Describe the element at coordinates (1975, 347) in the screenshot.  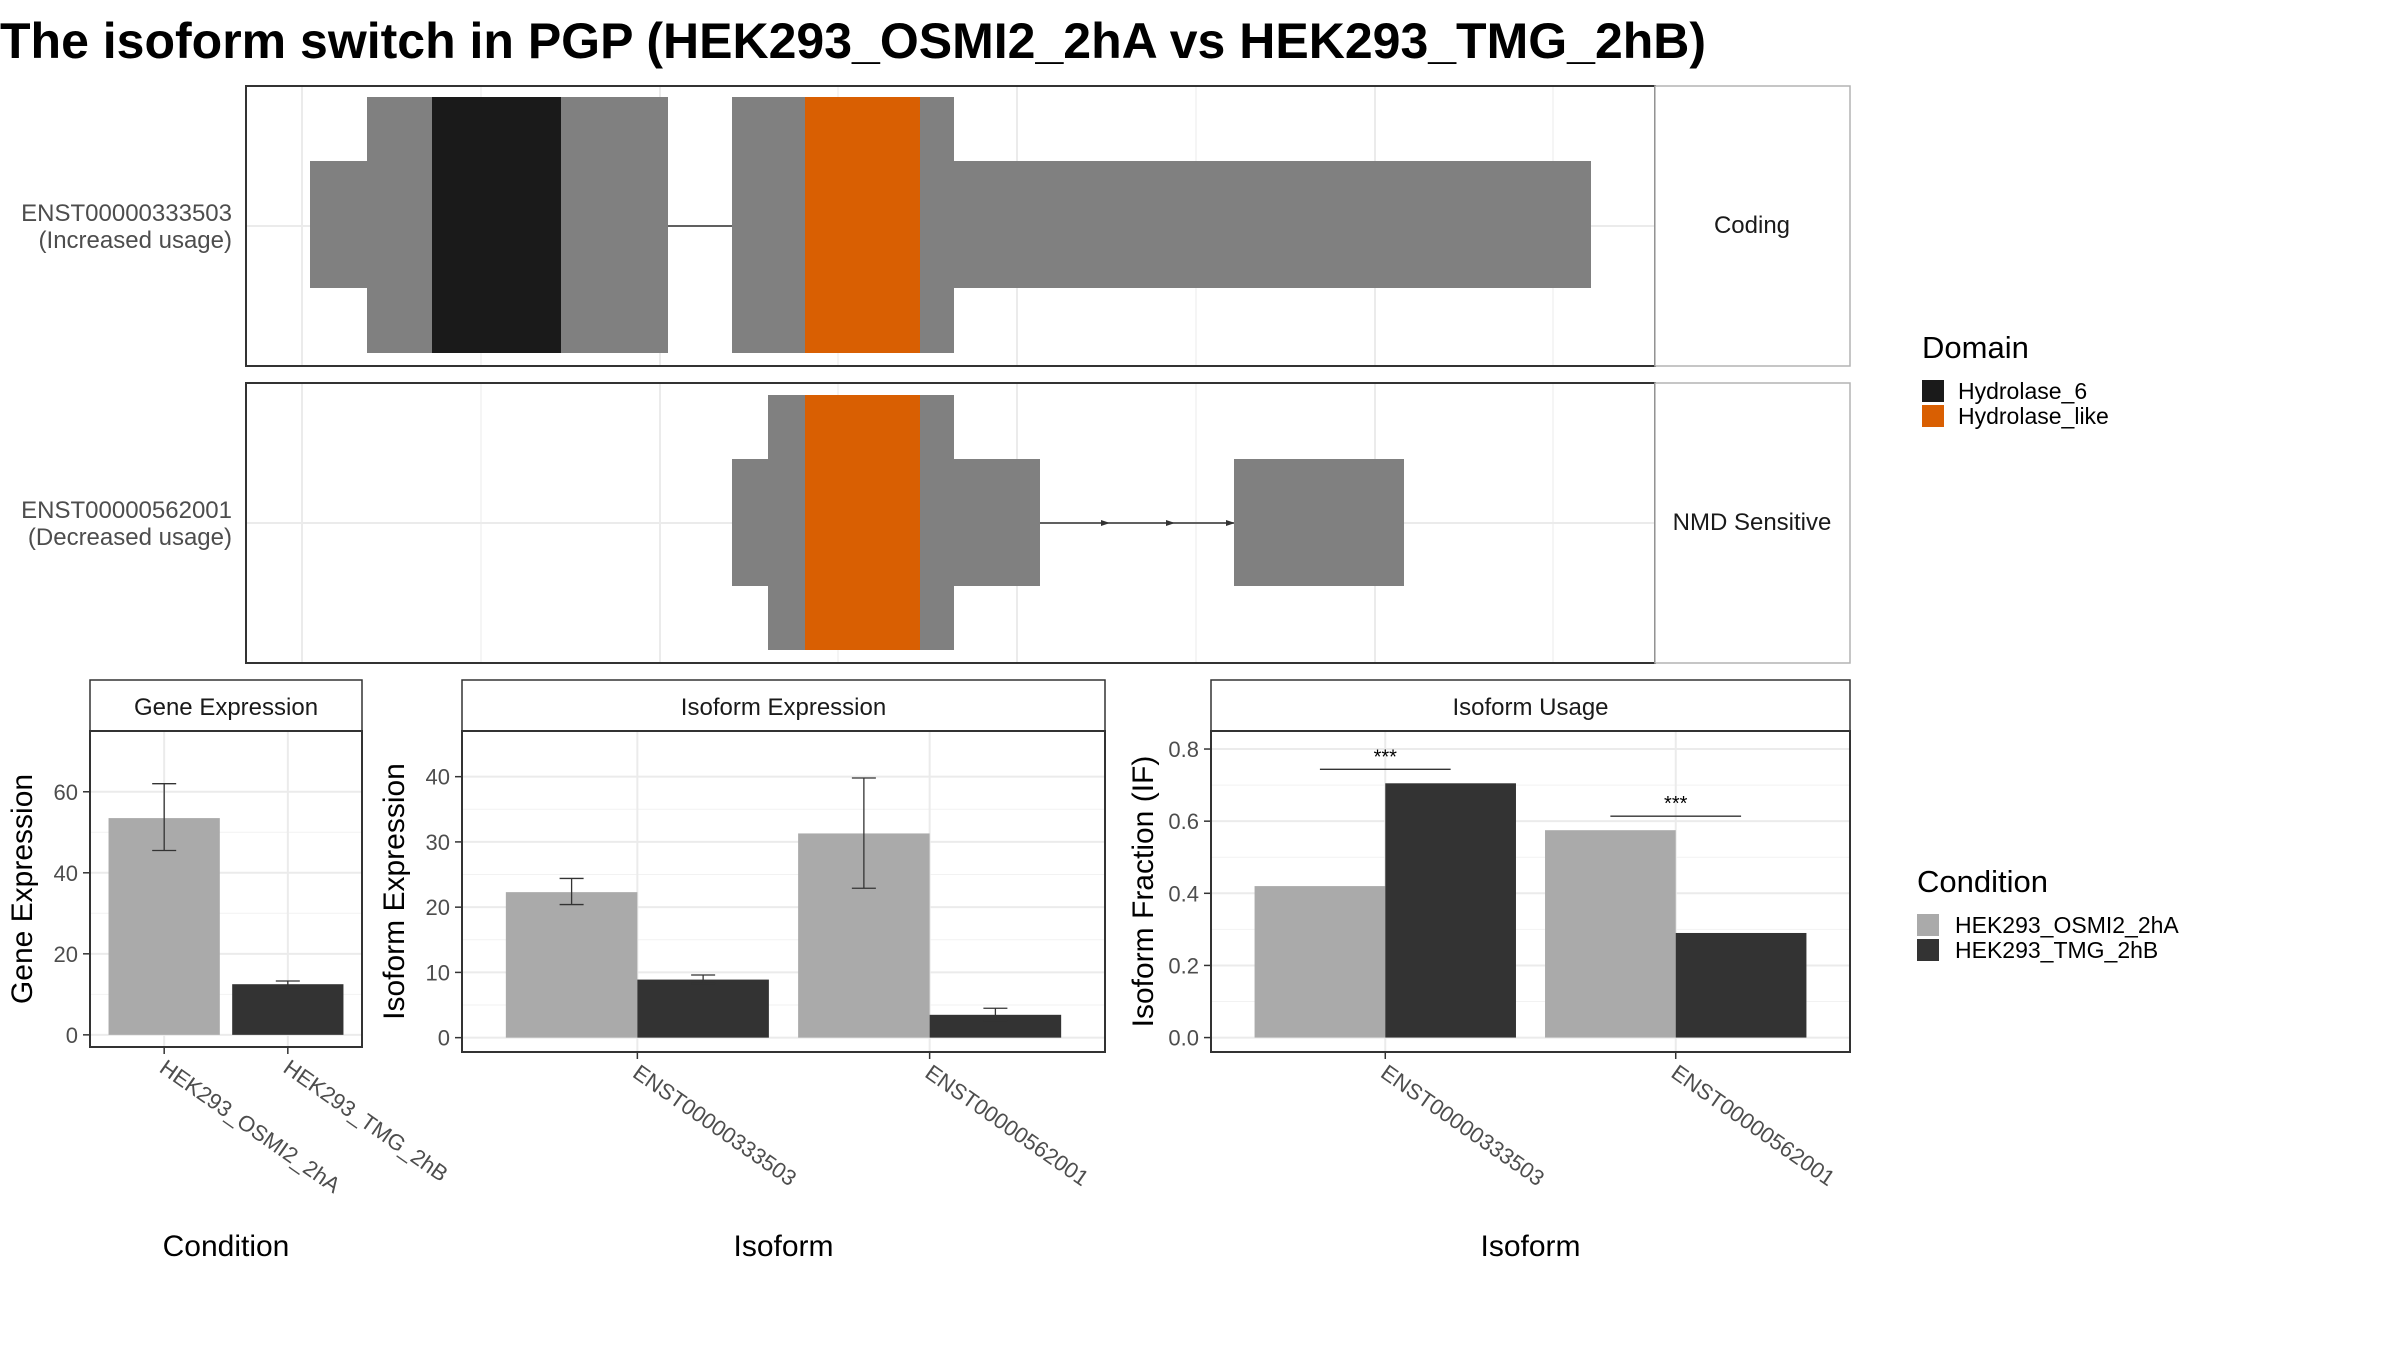
I see `legend-domain-title: Domain` at that location.